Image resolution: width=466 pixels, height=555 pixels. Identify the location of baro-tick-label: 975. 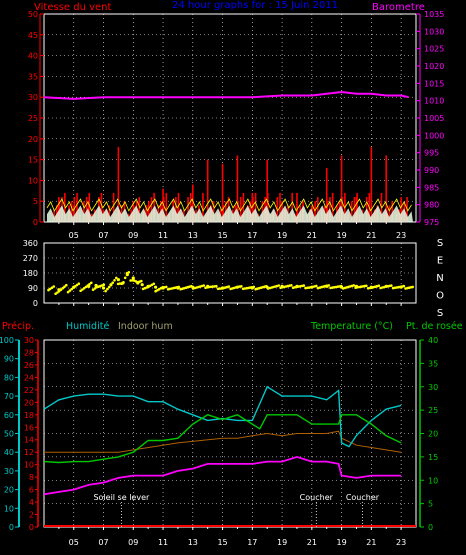
(431, 222).